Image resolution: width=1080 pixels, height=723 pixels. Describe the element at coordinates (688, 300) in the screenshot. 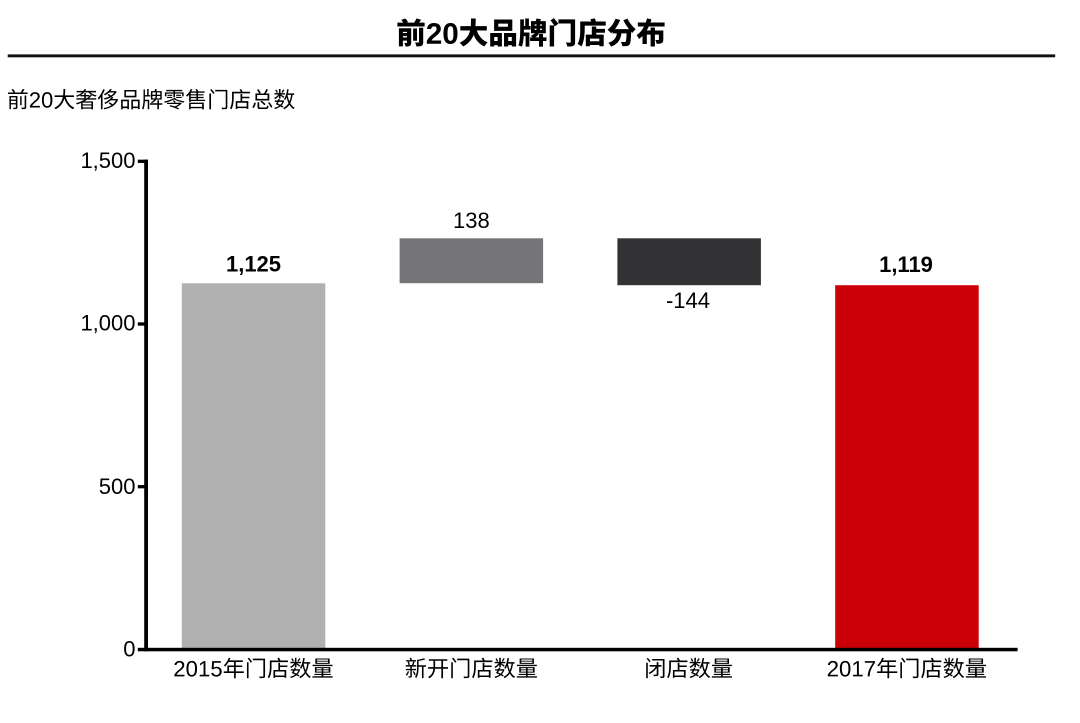

I see `svg-text: -144` at that location.